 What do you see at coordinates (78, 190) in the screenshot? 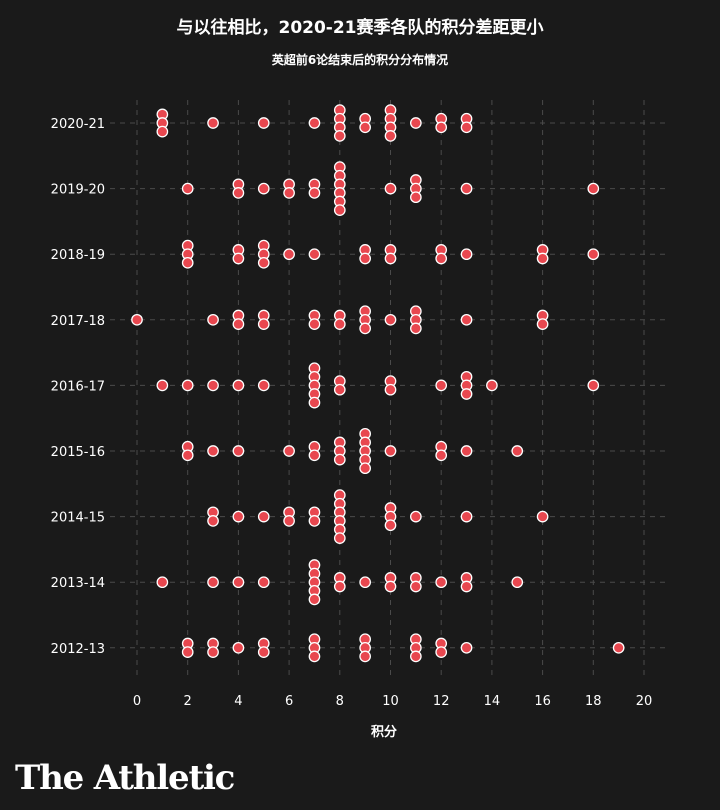
I see `season-label: 2019-20` at bounding box center [78, 190].